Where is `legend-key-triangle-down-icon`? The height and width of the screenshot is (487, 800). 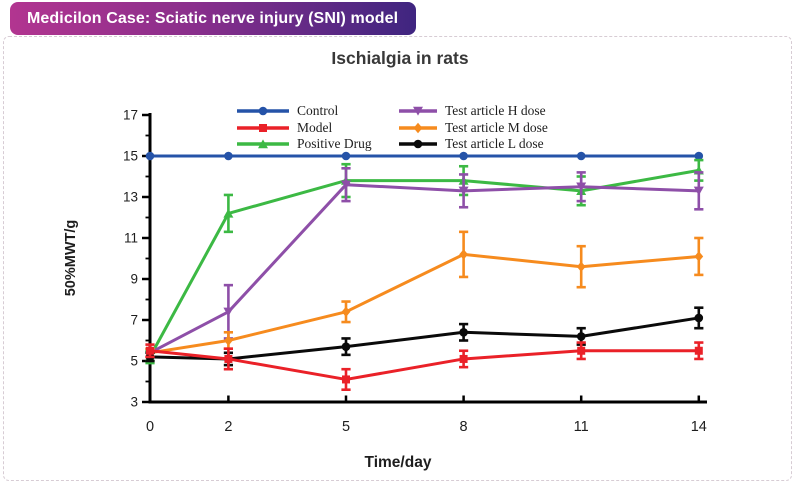
legend-key-triangle-down-icon is located at coordinates (418, 111).